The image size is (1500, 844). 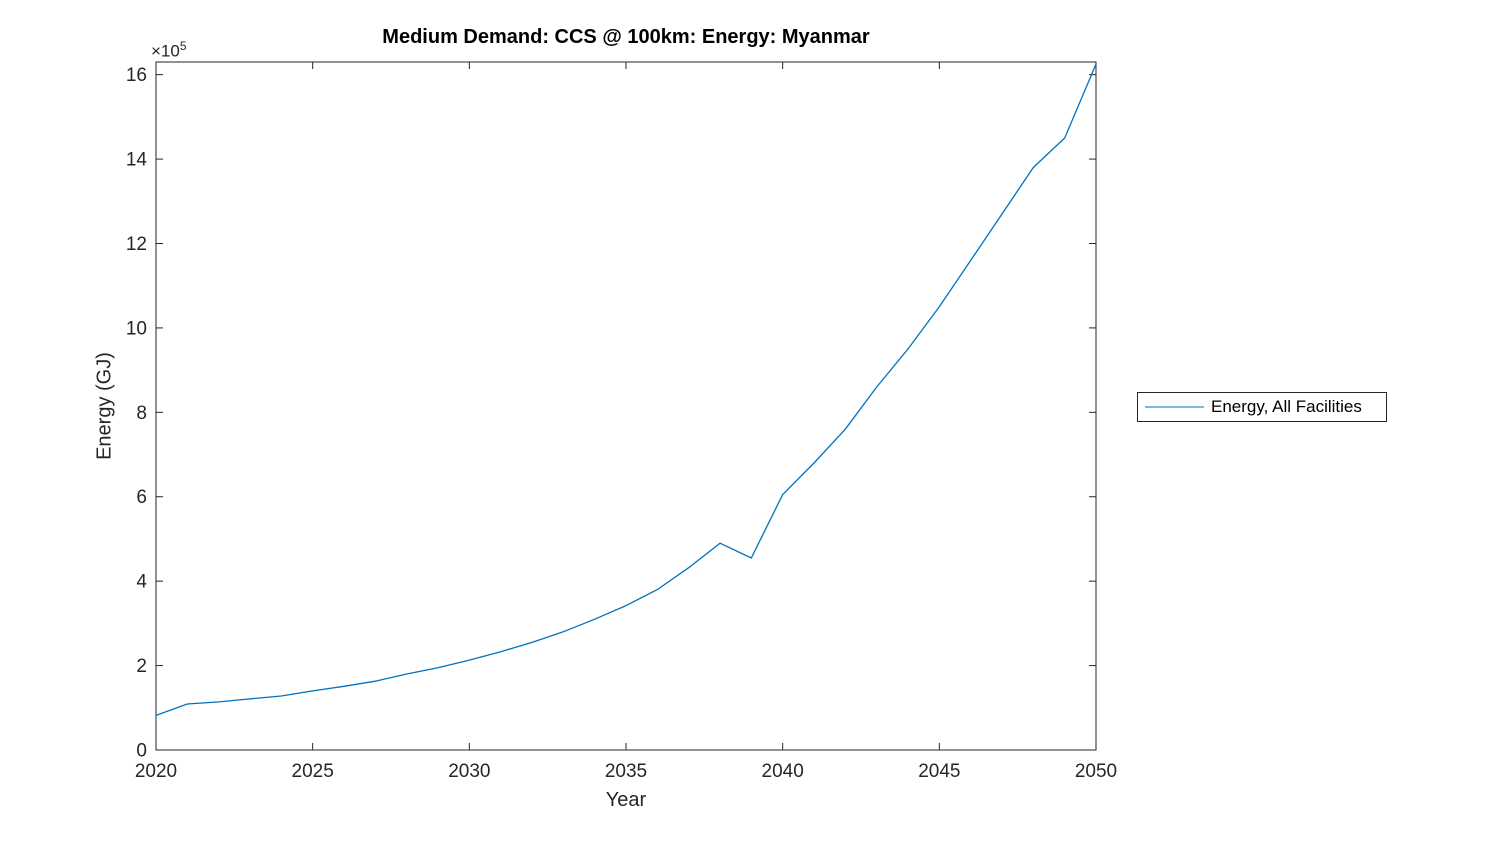 What do you see at coordinates (141, 497) in the screenshot?
I see `y-tick-label: 6` at bounding box center [141, 497].